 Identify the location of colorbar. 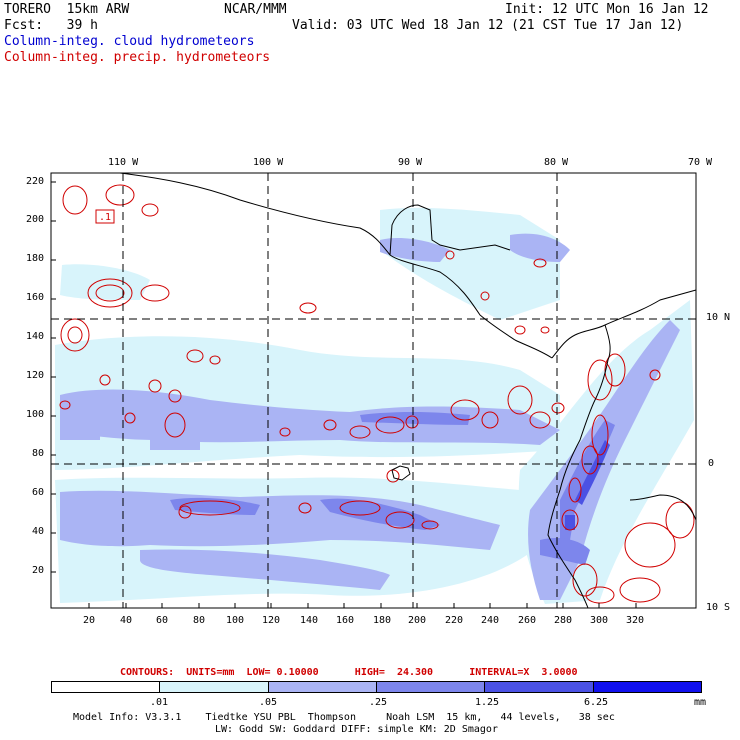
(376, 687).